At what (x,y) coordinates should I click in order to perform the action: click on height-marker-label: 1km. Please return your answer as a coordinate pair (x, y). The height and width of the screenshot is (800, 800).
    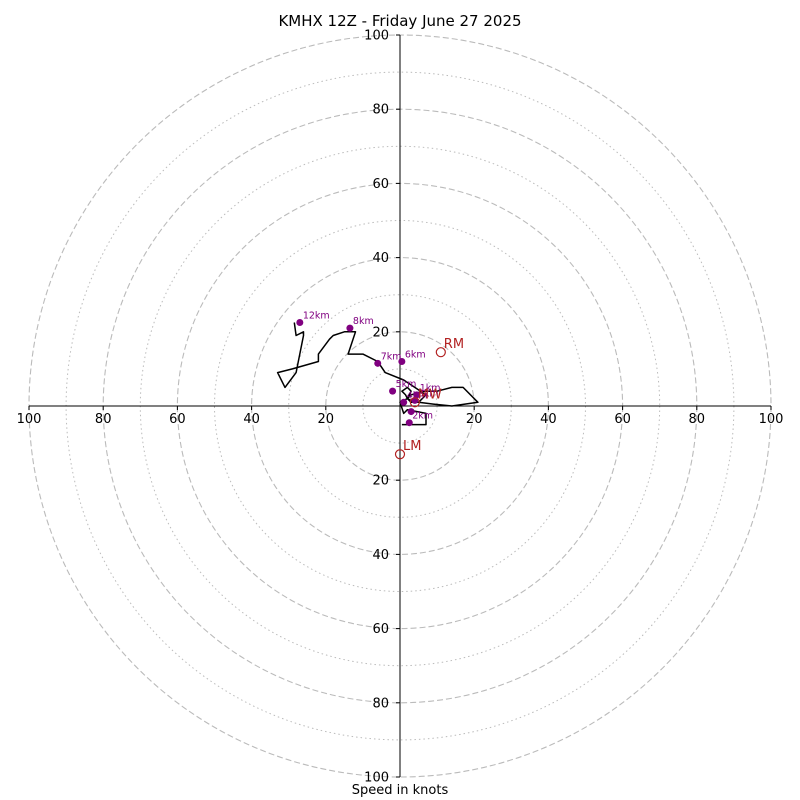
    Looking at the image, I should click on (430, 388).